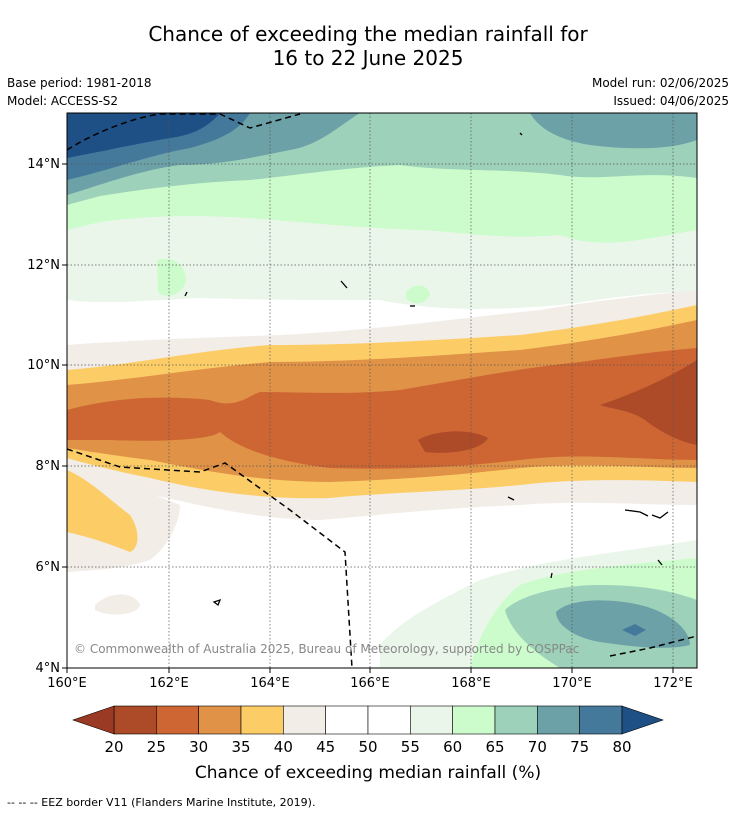 The width and height of the screenshot is (736, 816). Describe the element at coordinates (537, 747) in the screenshot. I see `colorbar-tick-label: 70` at that location.